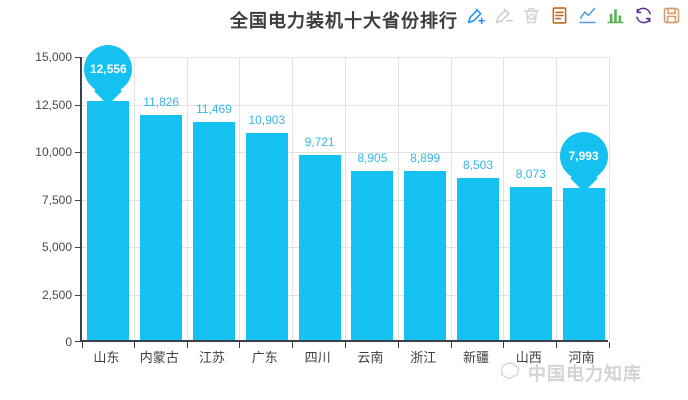 The image size is (688, 400). I want to click on clear-markers-icon, so click(531, 15).